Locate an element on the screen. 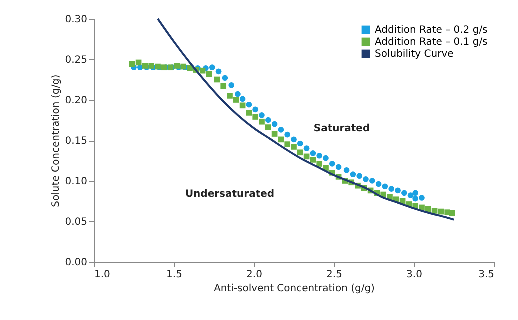 This screenshot has height=320, width=518. x-tick-label: 1.5 is located at coordinates (174, 275).